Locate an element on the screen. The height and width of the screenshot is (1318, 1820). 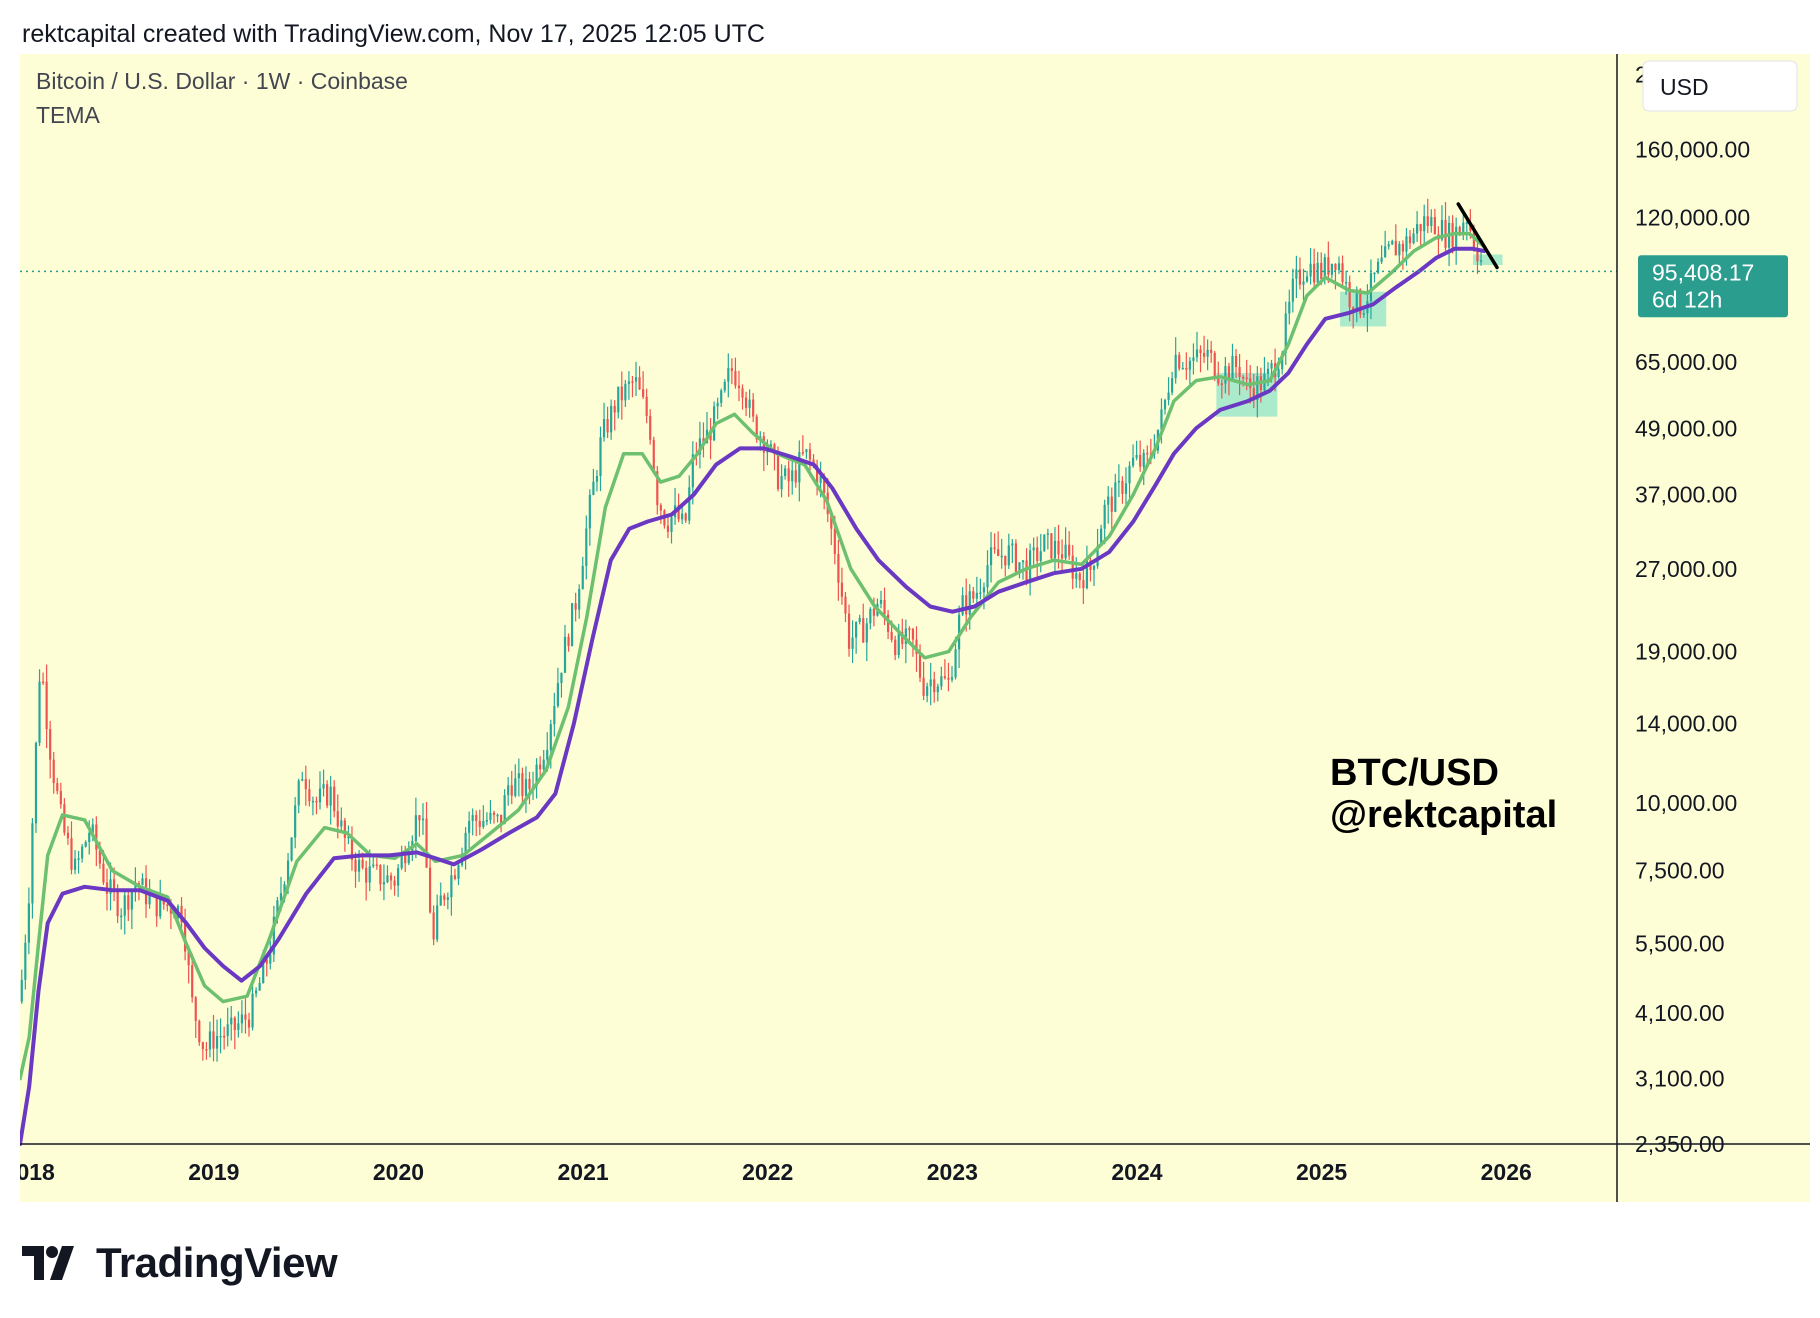
watermark-line-2: @rektcapital is located at coordinates (1443, 815).